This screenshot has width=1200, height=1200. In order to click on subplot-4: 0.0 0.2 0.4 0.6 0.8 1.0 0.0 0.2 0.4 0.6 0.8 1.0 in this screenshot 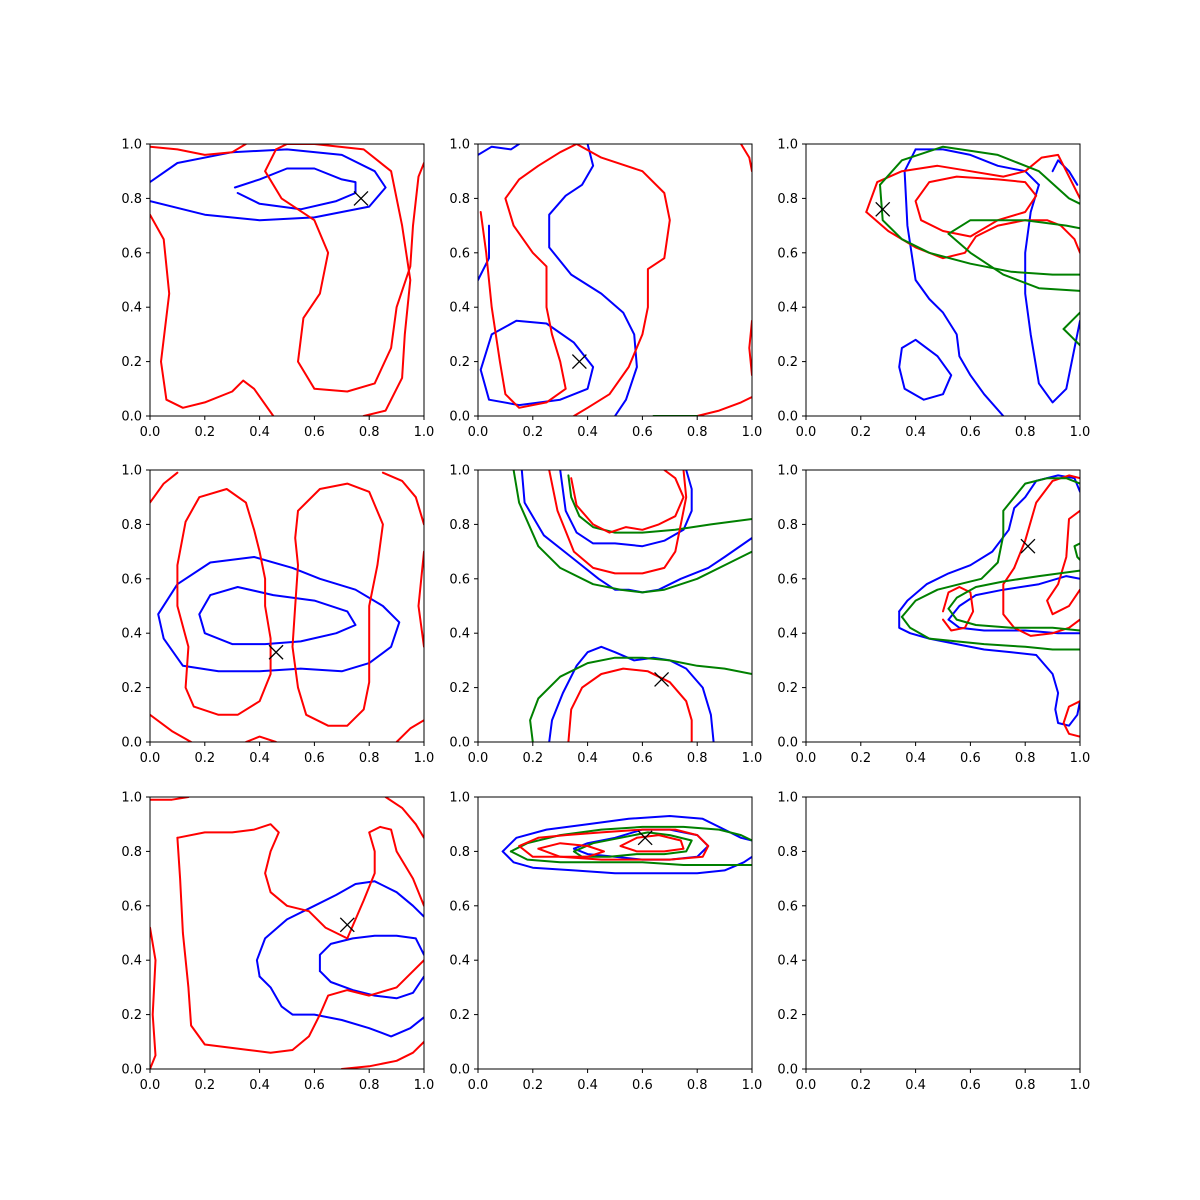, I will do `click(277, 615)`.